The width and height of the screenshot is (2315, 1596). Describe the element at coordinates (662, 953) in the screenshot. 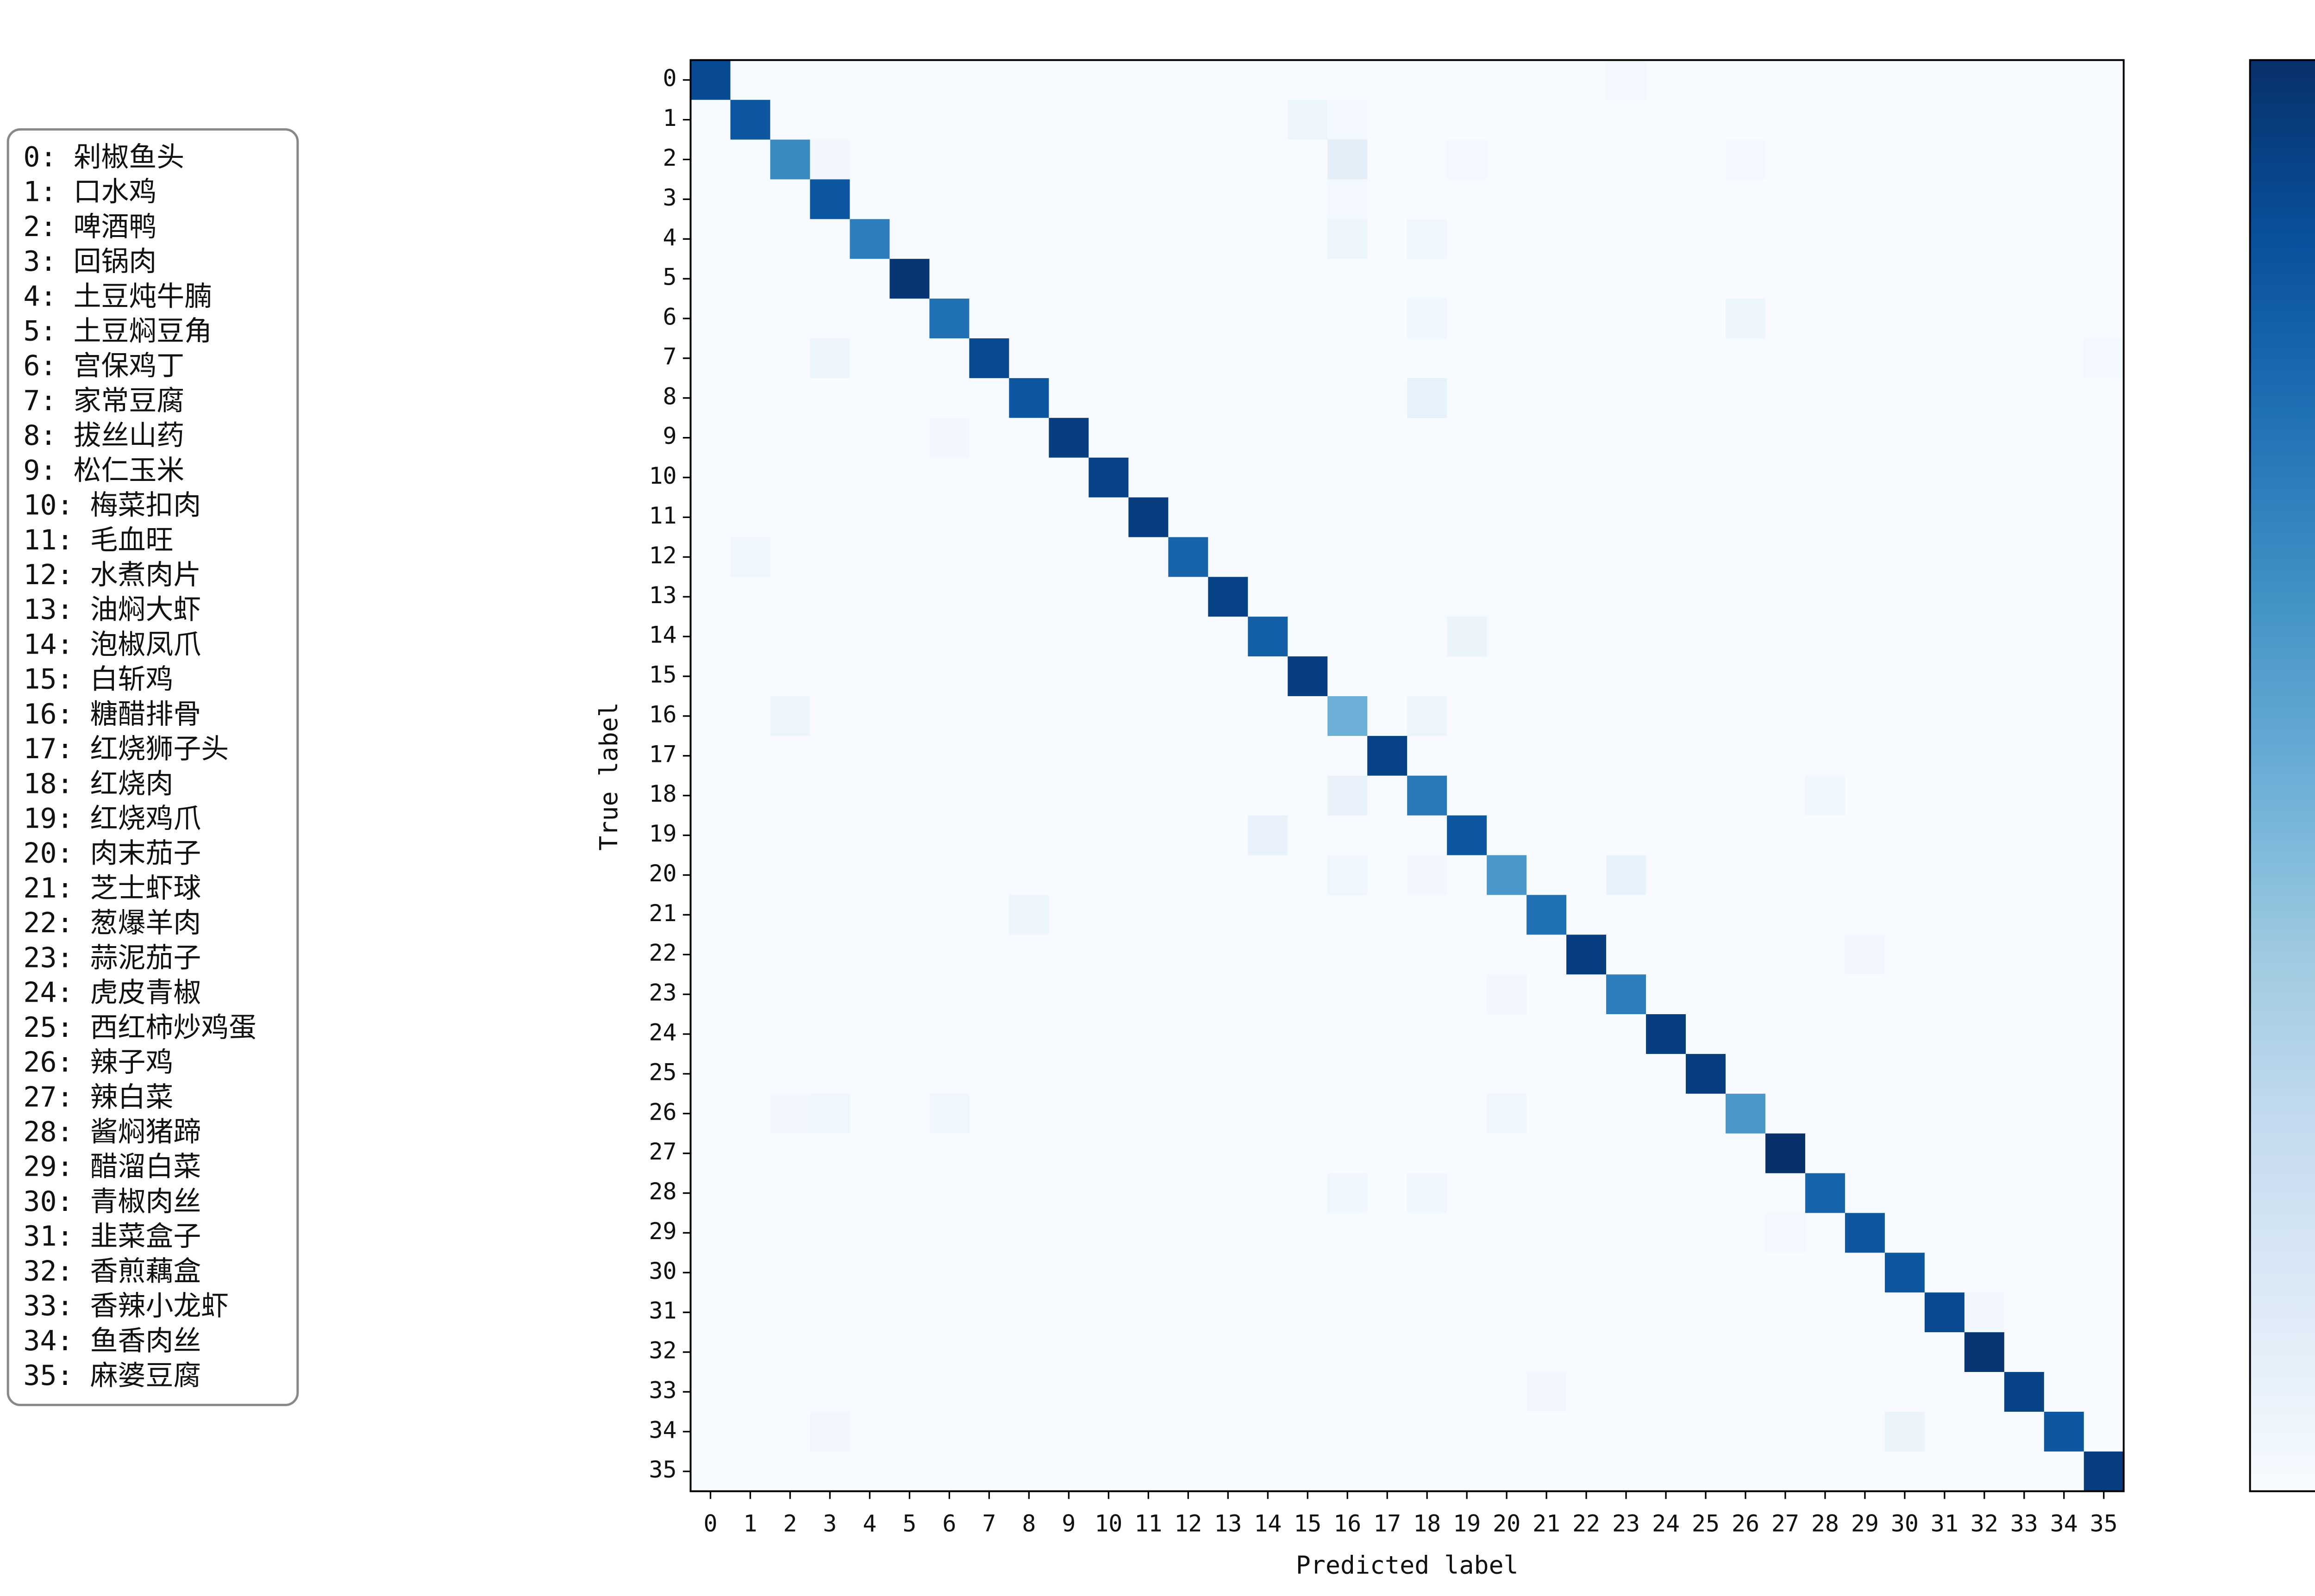

I see `y-tick-label: 22` at that location.